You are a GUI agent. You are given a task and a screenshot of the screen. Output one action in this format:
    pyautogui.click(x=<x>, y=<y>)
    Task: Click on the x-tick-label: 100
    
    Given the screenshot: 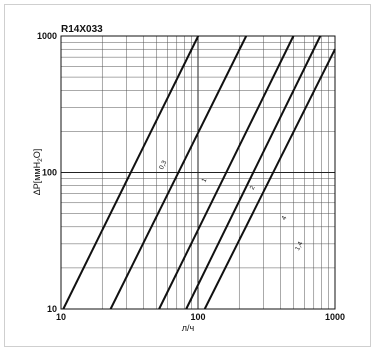 What is the action you would take?
    pyautogui.click(x=197, y=317)
    